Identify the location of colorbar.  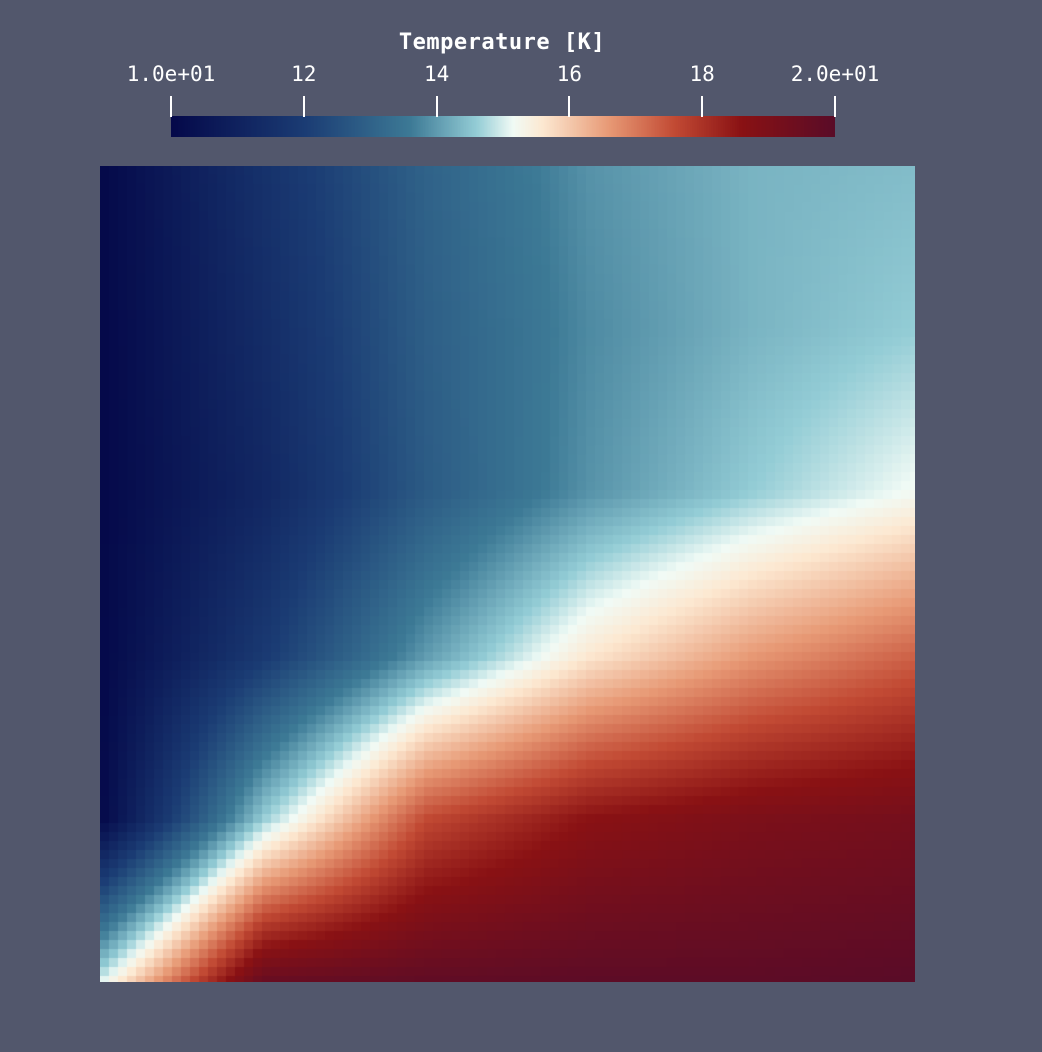
(503, 126).